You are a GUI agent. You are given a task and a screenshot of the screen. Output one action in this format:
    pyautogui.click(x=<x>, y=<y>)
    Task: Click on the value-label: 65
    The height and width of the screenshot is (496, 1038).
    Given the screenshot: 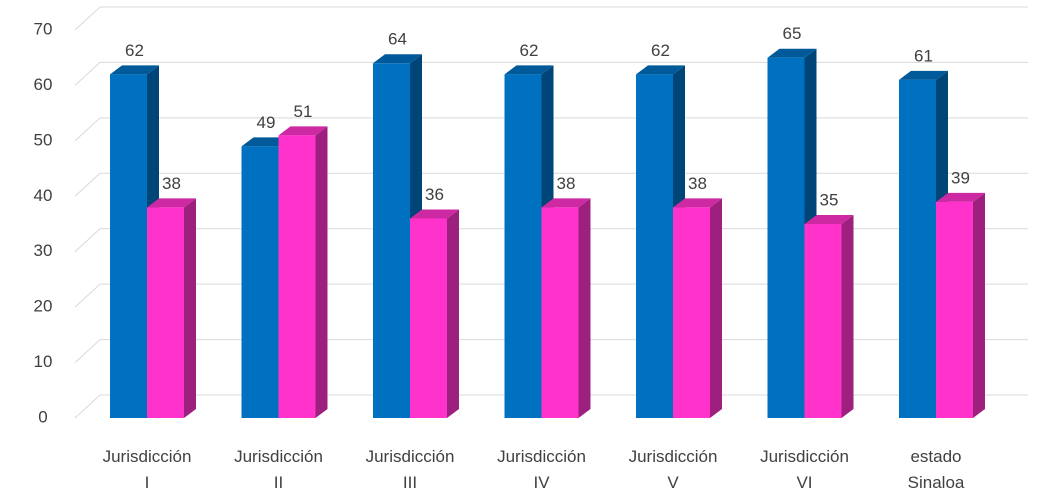 What is the action you would take?
    pyautogui.click(x=792, y=33)
    